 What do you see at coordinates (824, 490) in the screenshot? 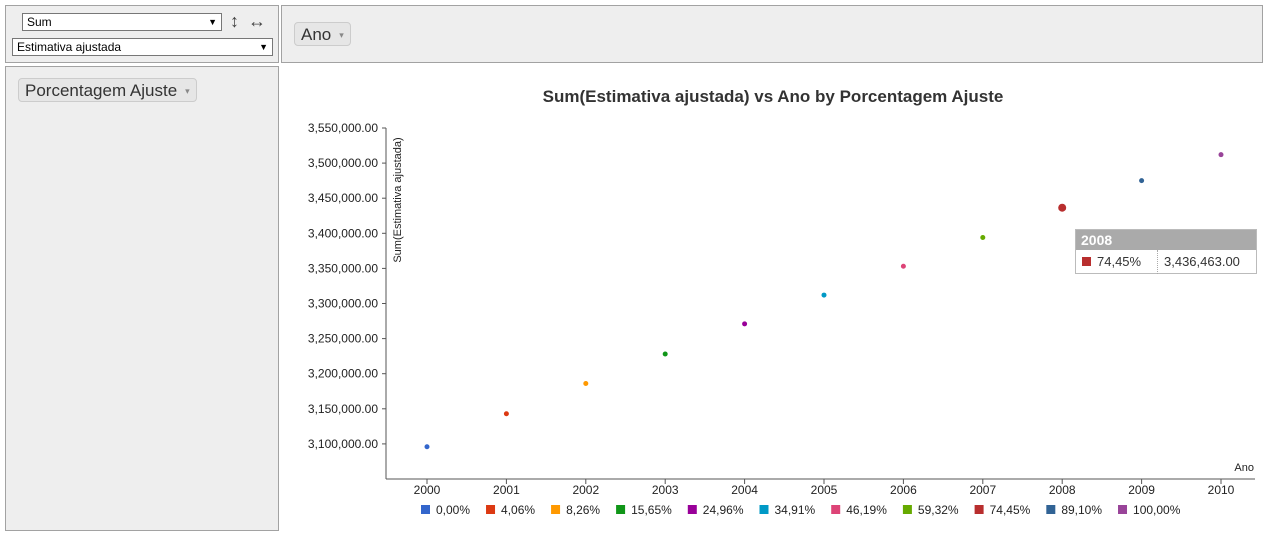
I see `x-tick-label: 2005` at bounding box center [824, 490].